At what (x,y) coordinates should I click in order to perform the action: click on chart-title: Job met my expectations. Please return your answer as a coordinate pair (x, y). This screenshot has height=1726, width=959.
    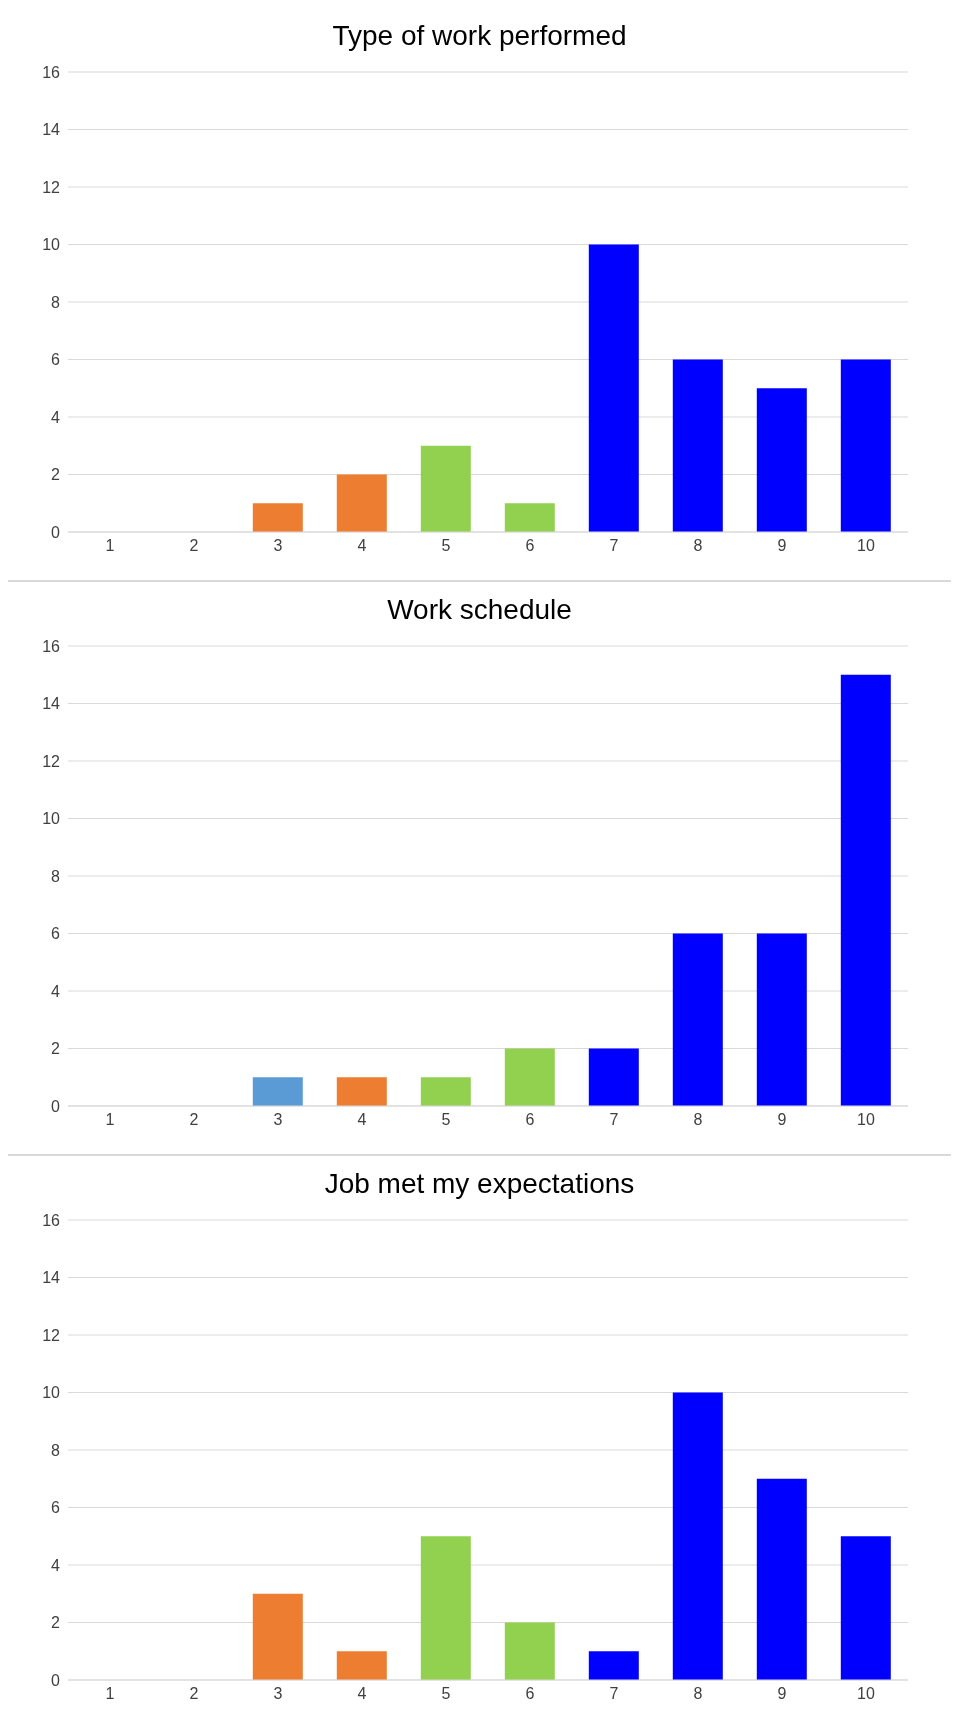
    Looking at the image, I should click on (479, 1184).